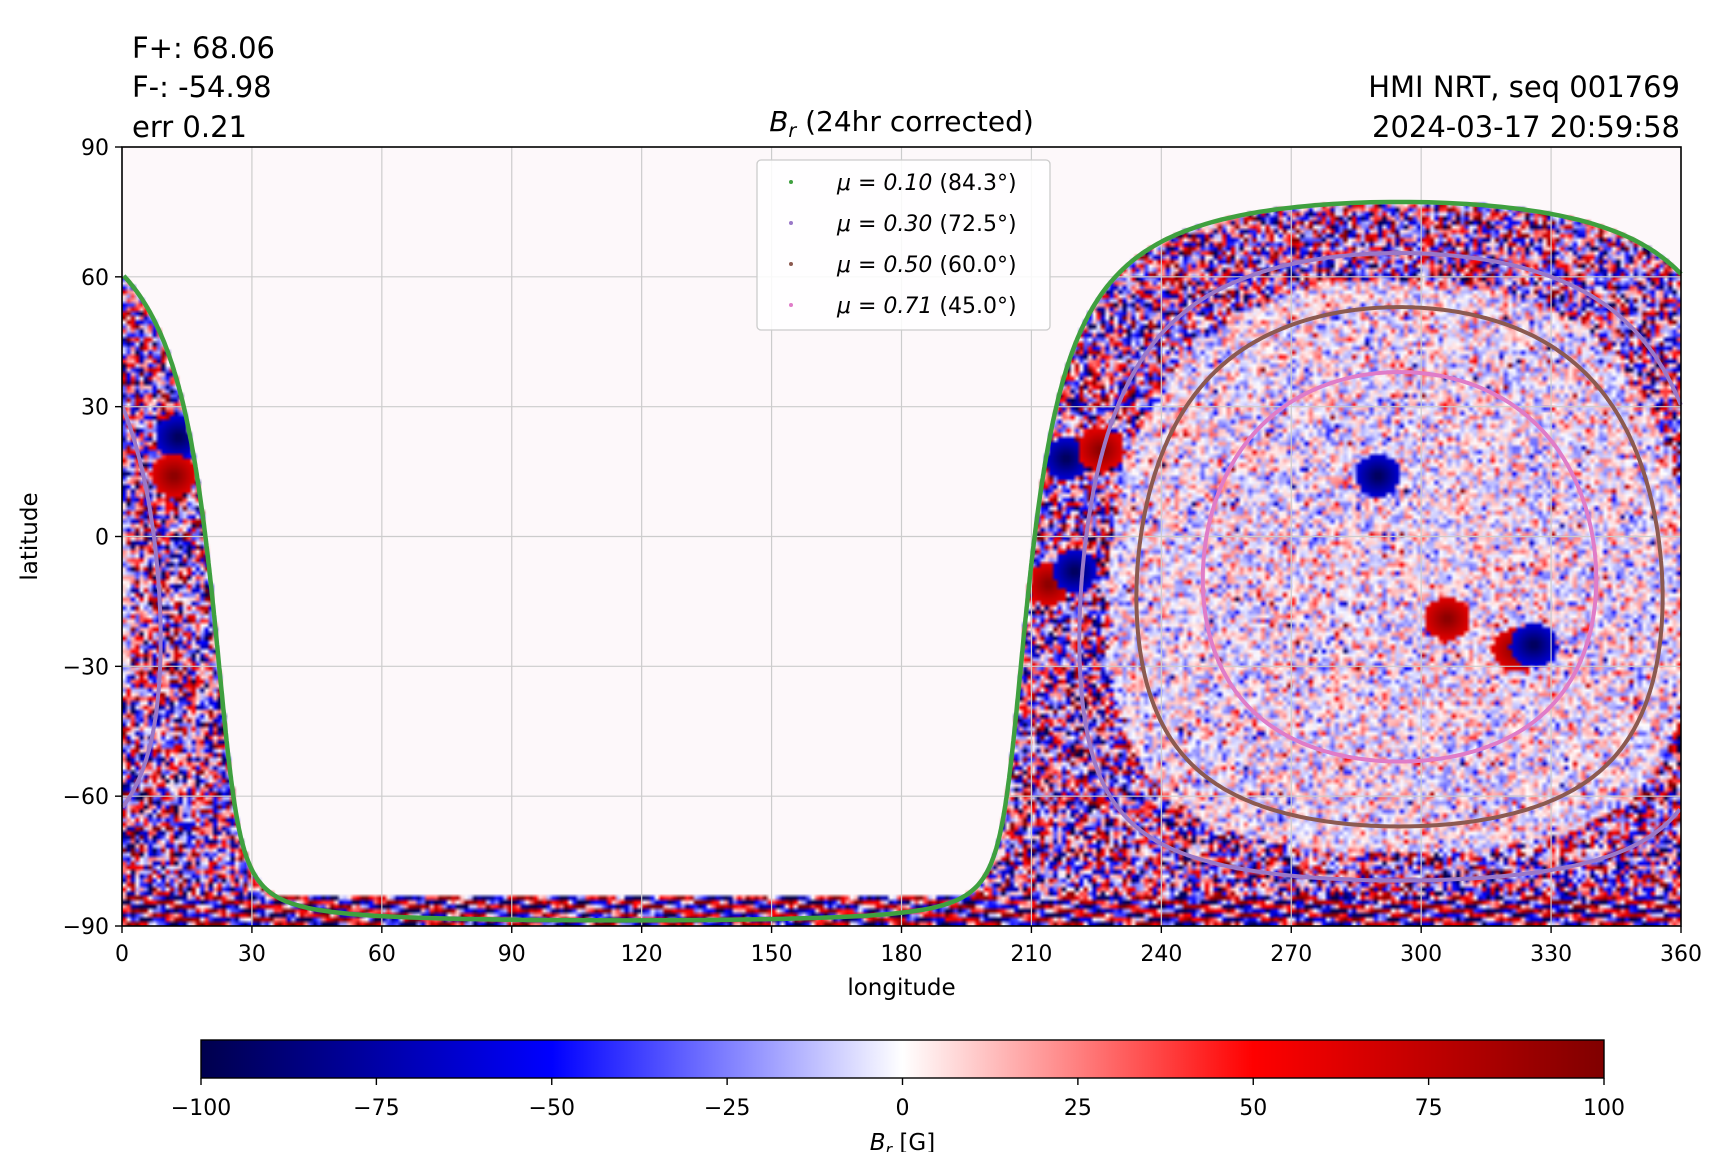 The width and height of the screenshot is (1728, 1152). I want to click on colorbar-tick-label: −50, so click(552, 1108).